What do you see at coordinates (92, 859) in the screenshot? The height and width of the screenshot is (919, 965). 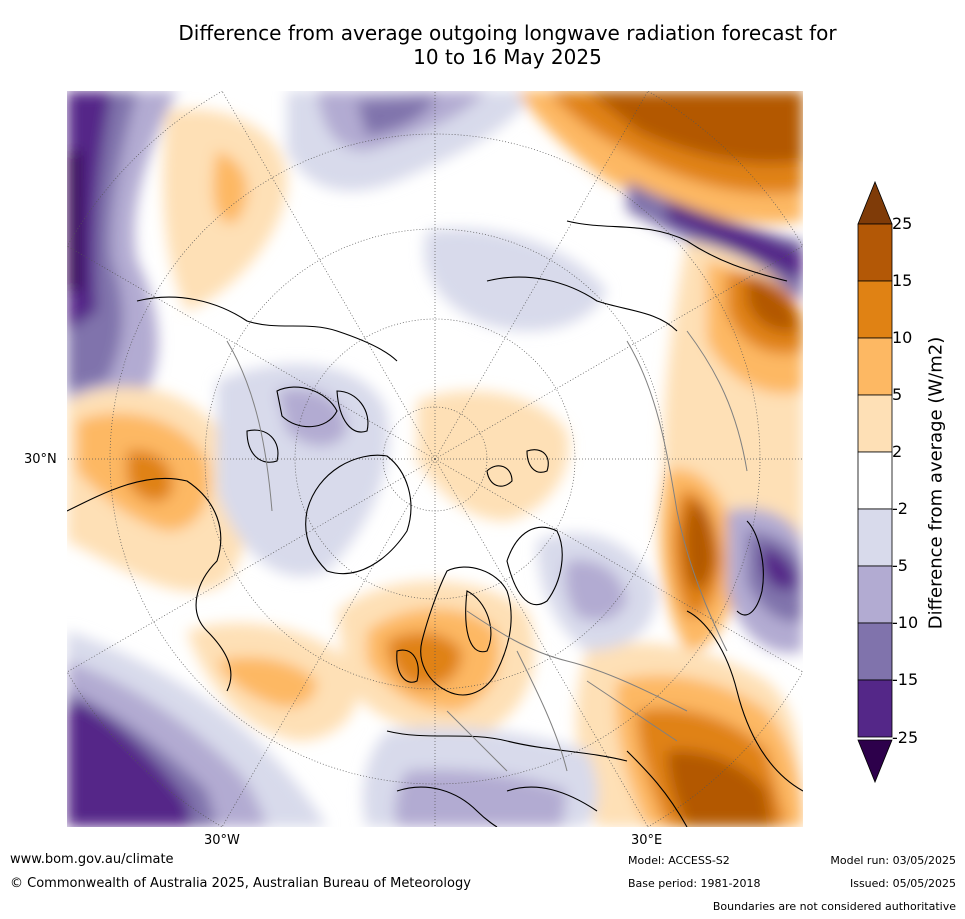 I see `footer-website: www.bom.gov.au/climate` at bounding box center [92, 859].